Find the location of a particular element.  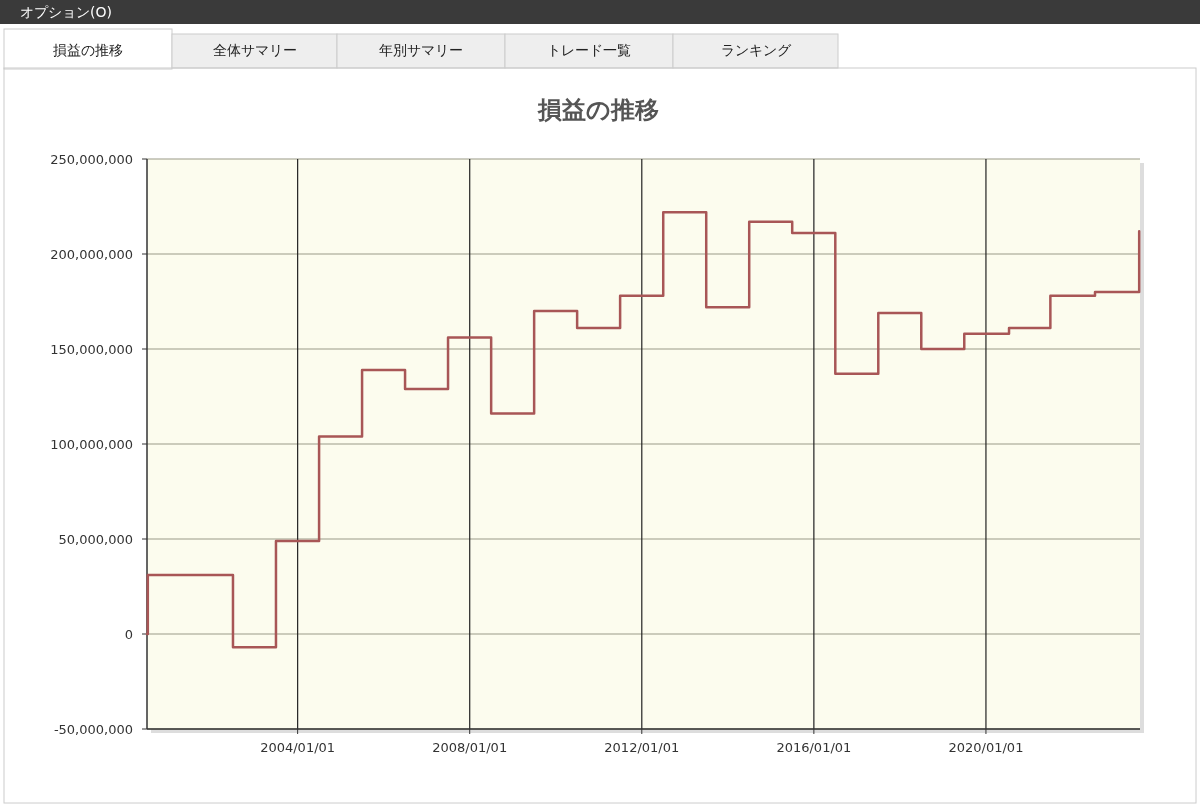

text: 損益の推移 is located at coordinates (88, 50).